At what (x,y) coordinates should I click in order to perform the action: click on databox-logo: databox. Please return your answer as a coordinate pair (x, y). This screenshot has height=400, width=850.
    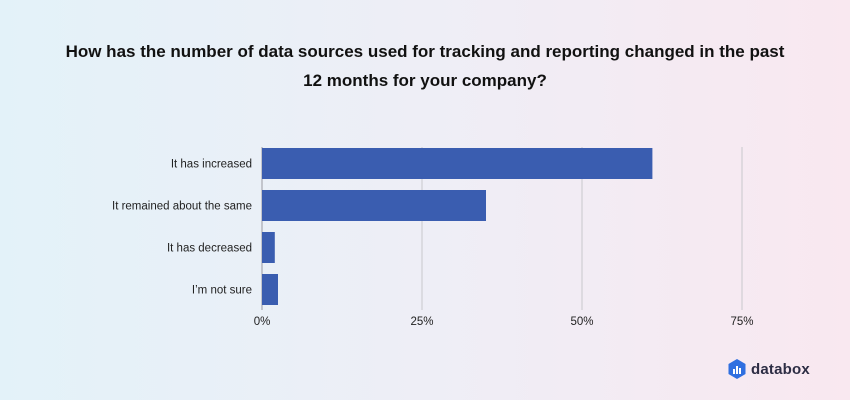
    Looking at the image, I should click on (769, 369).